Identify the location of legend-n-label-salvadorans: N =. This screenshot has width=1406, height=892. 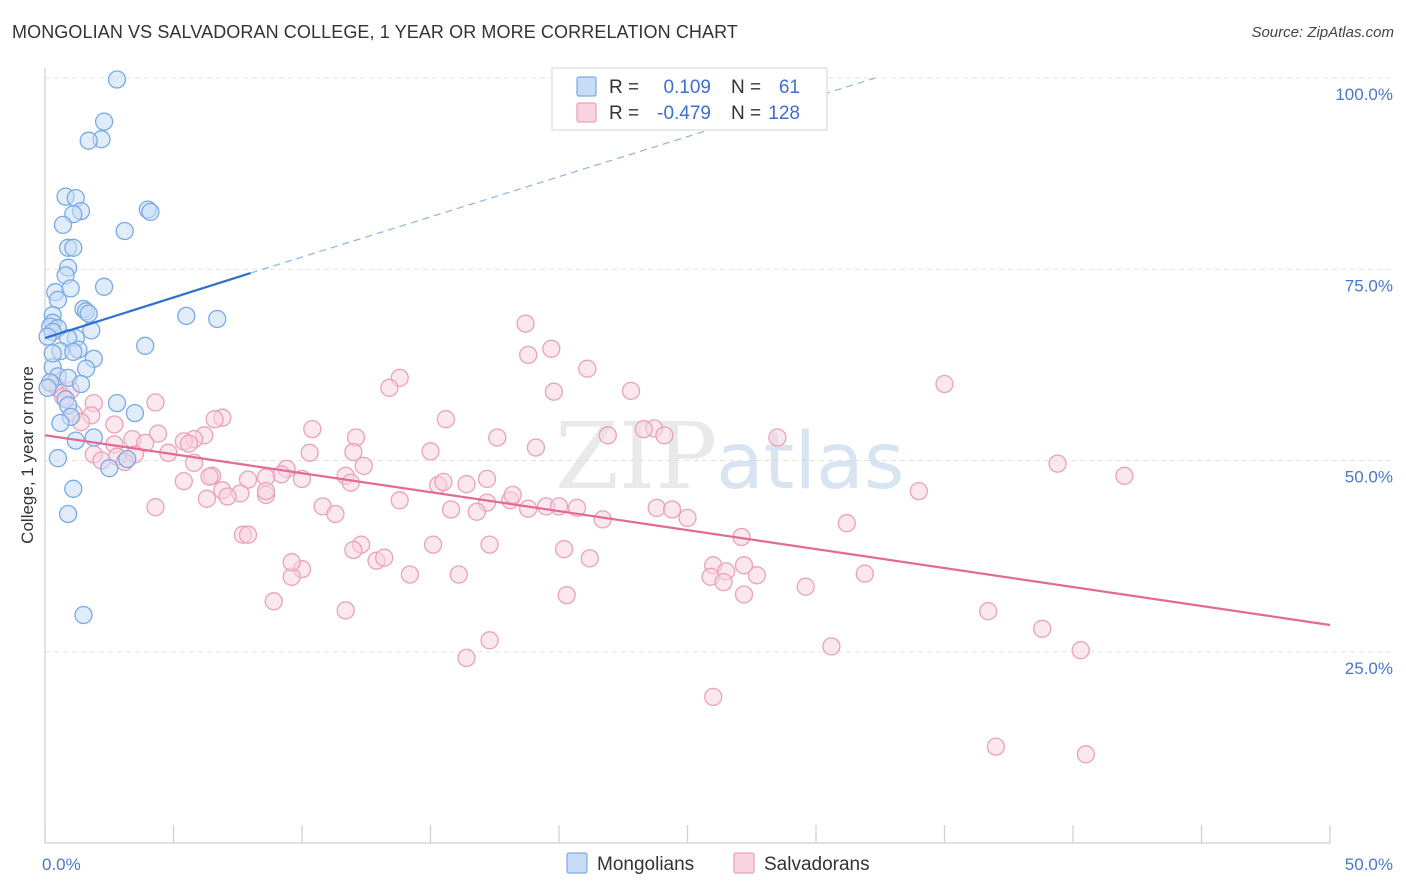
(746, 113).